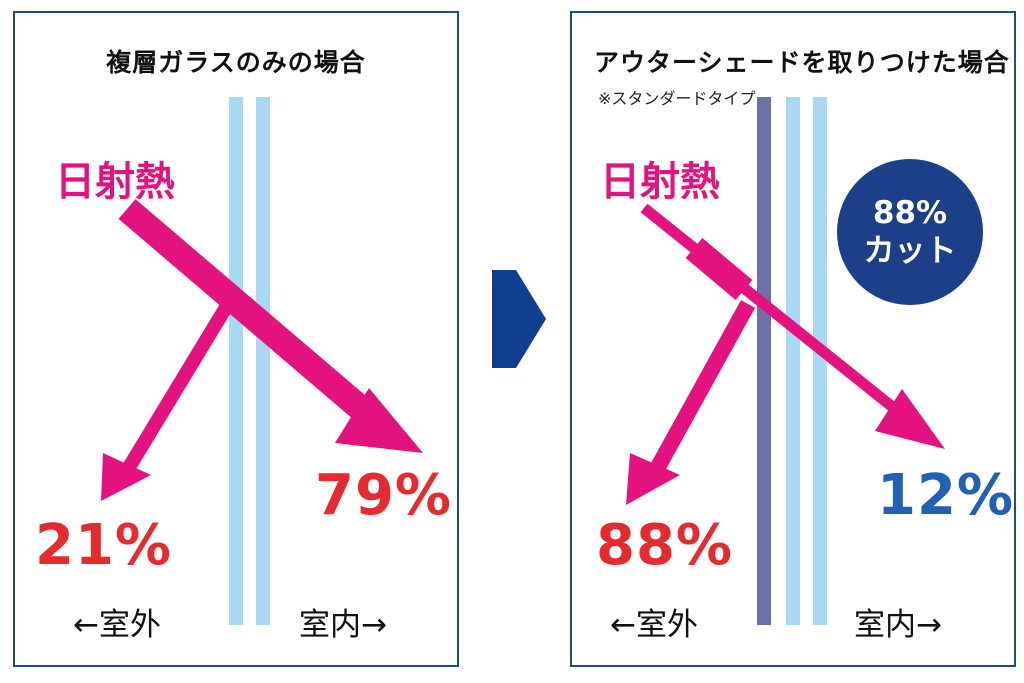  Describe the element at coordinates (910, 213) in the screenshot. I see `badge-percent: 88%` at that location.